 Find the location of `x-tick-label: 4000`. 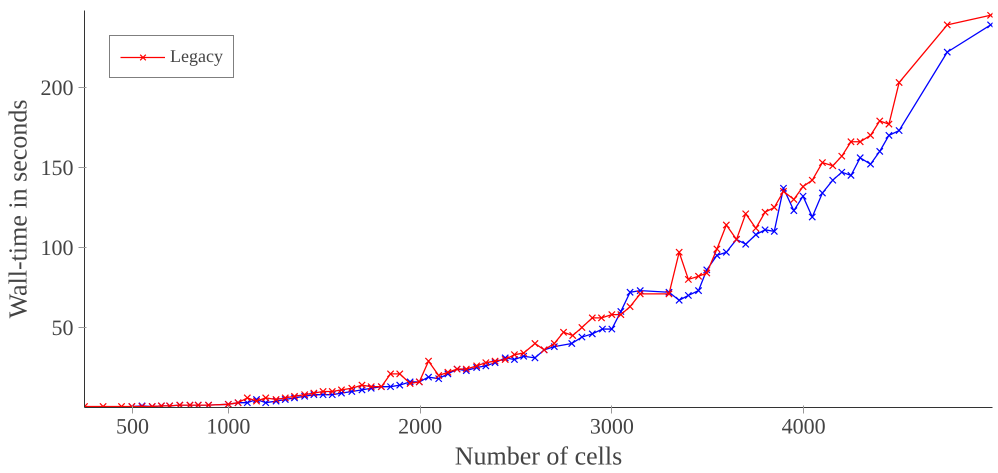

x-tick-label: 4000 is located at coordinates (804, 426).